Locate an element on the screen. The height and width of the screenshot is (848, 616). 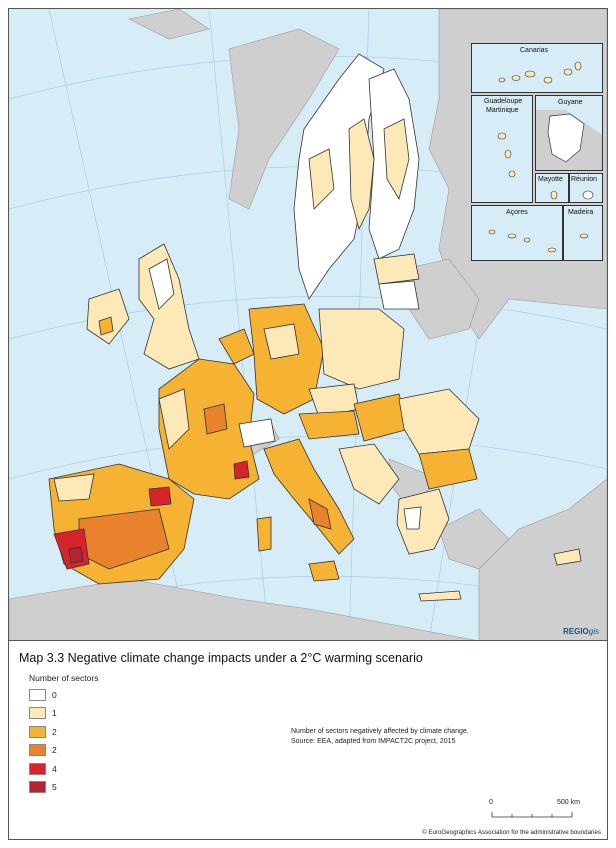
inset-label-martinique: Martinique is located at coordinates (502, 110).